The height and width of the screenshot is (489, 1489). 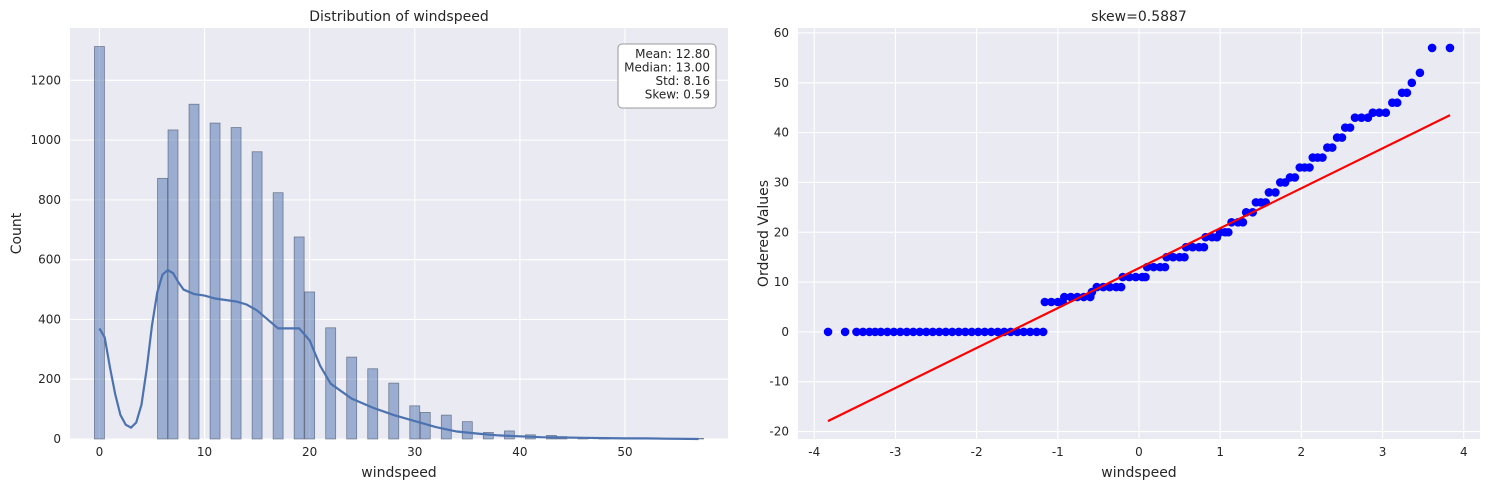 I want to click on x-tick-label: -2, so click(x=977, y=452).